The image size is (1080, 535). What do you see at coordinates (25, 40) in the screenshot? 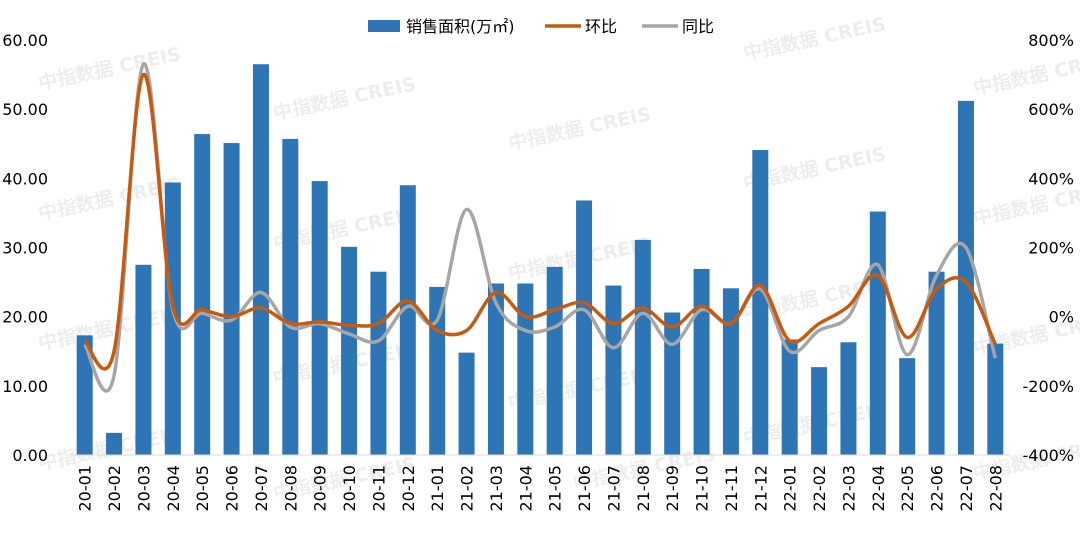
I see `left-tick-label: 60.00` at bounding box center [25, 40].